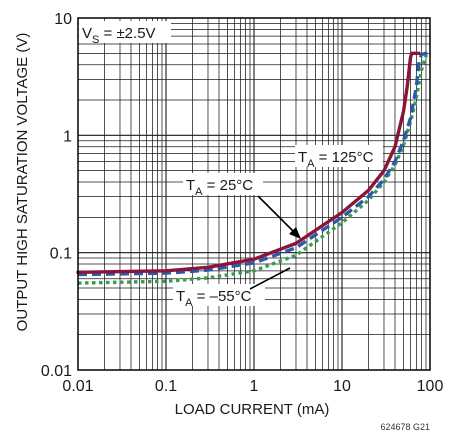  I want to click on x-tick-label: 100, so click(430, 386).